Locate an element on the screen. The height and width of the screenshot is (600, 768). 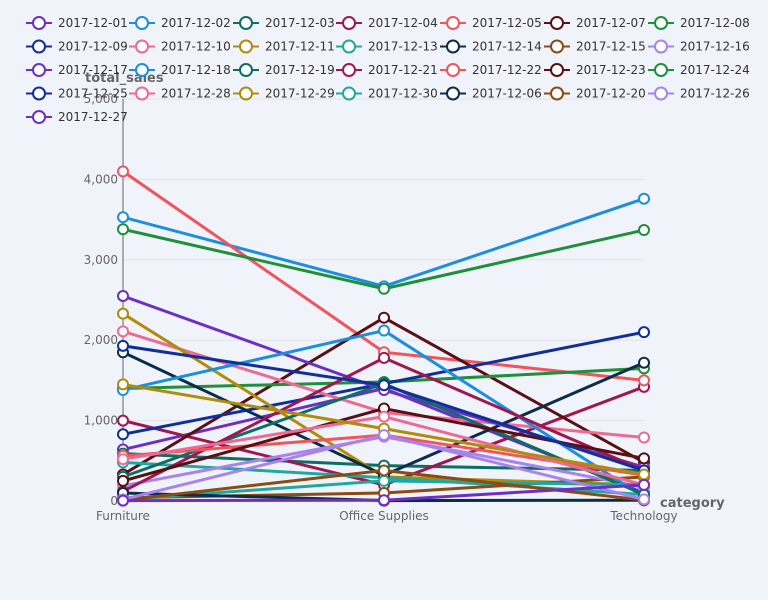
legend-label: 2017-12-30 is located at coordinates (403, 94).